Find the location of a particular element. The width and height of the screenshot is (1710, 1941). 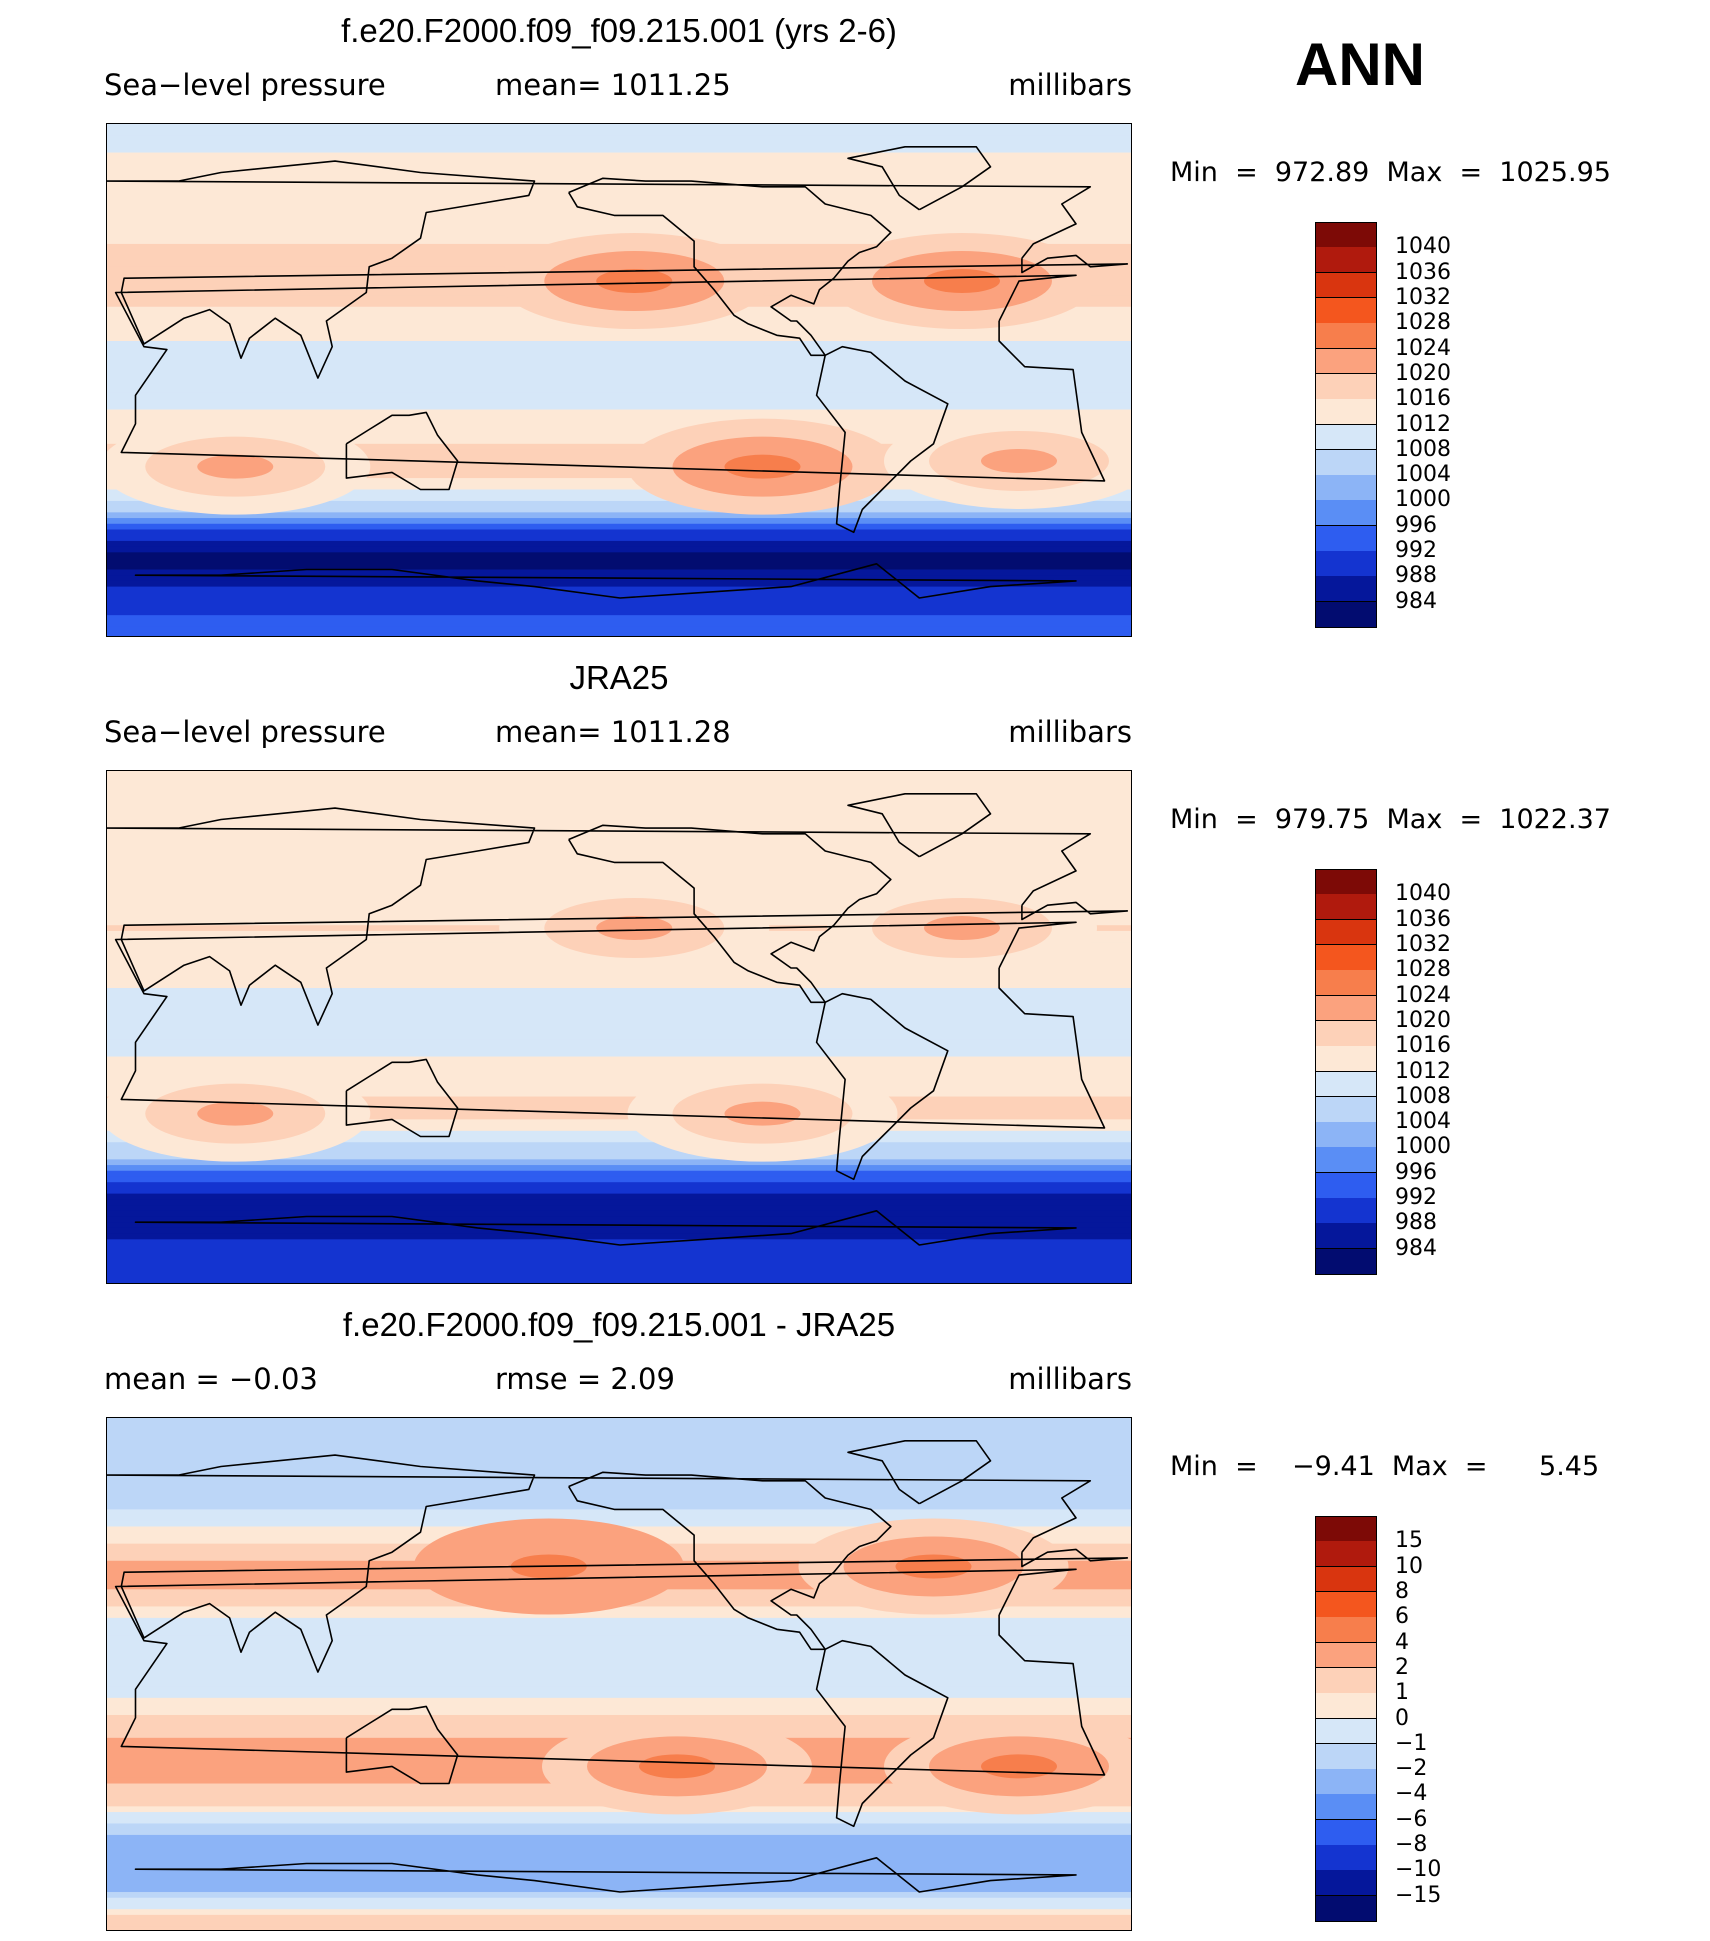

variable-label: Sea−level pressure is located at coordinates (245, 732).